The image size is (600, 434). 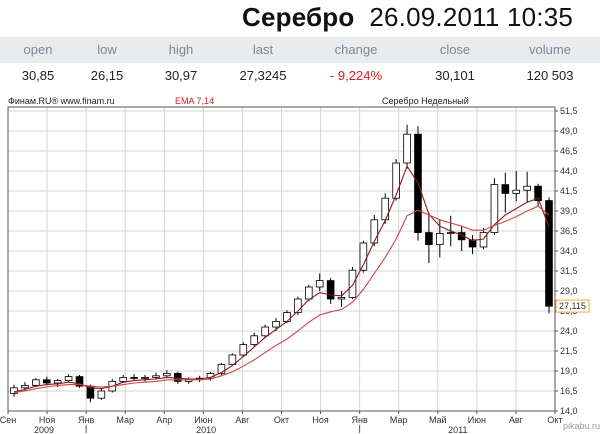 What do you see at coordinates (569, 111) in the screenshot?
I see `y-tick-label: 51,5` at bounding box center [569, 111].